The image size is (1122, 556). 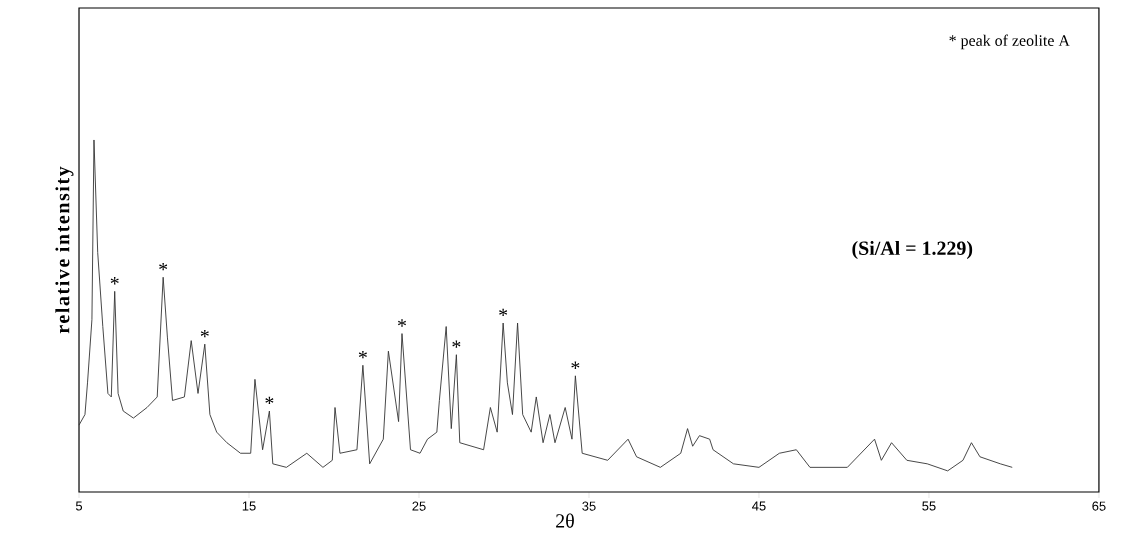 I want to click on x-tick-label: 35, so click(x=589, y=506).